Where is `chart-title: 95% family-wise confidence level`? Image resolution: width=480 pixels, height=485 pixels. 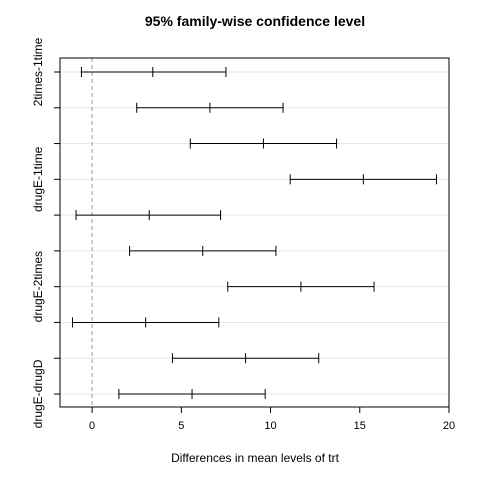 chart-title: 95% family-wise confidence level is located at coordinates (255, 21).